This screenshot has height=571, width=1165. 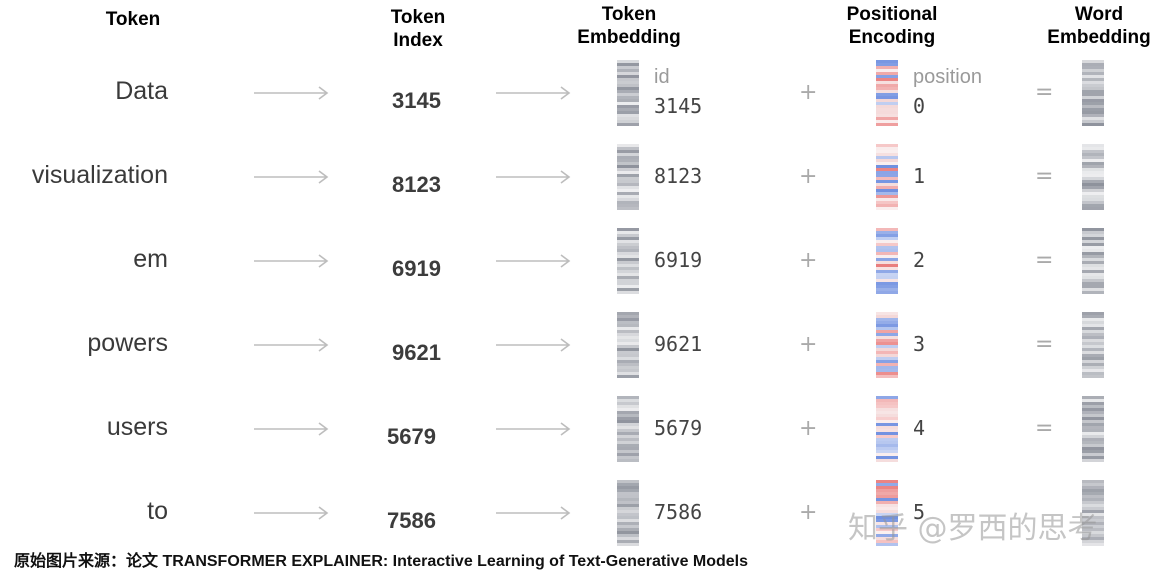 What do you see at coordinates (84, 181) in the screenshot?
I see `token-word-wrap: visualization` at bounding box center [84, 181].